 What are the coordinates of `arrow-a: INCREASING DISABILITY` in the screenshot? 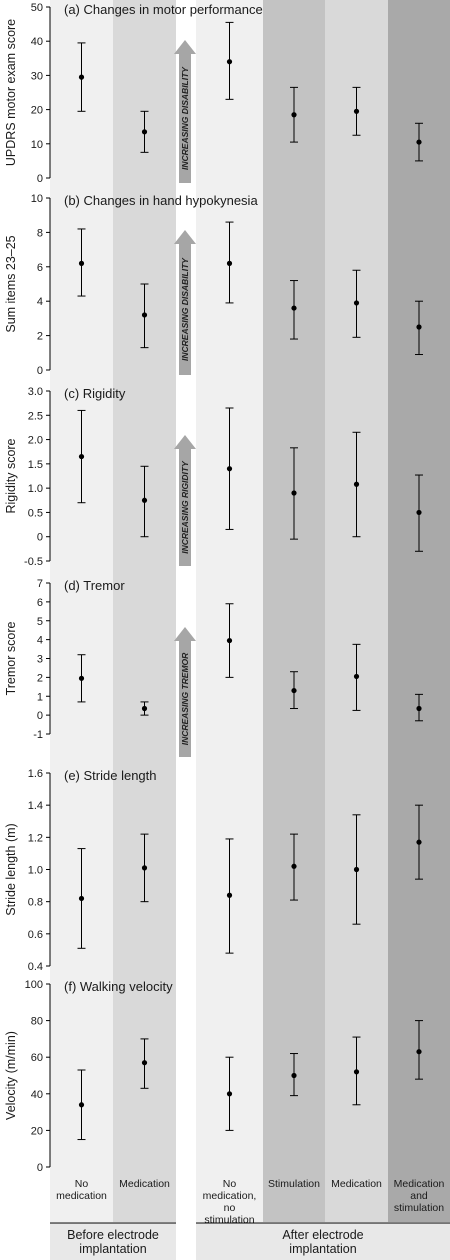 It's located at (185, 111).